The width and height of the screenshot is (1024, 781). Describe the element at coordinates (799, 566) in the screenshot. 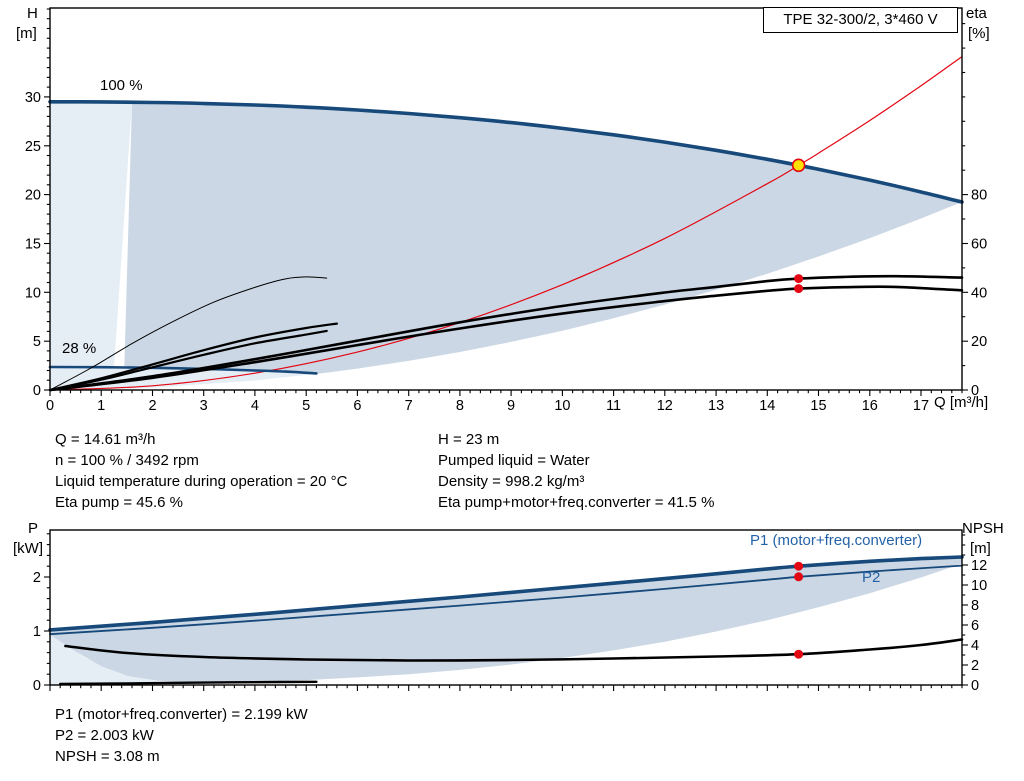

I see `p1-point` at that location.